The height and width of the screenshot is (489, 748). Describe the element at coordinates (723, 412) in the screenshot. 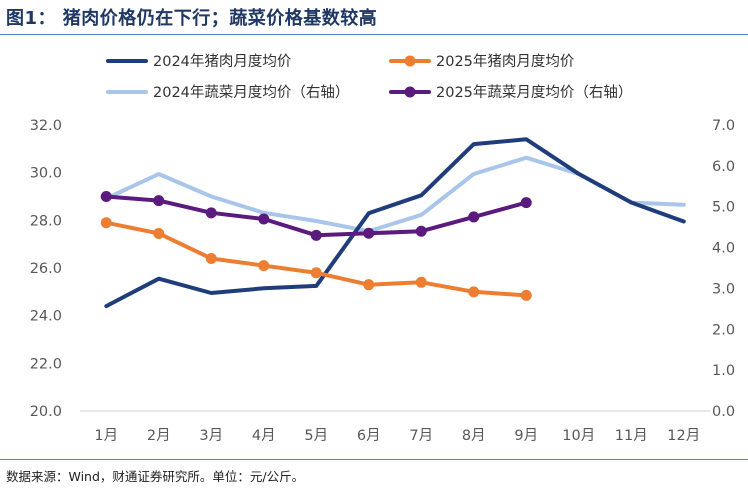

I see `right-tick-label: 0.0` at that location.